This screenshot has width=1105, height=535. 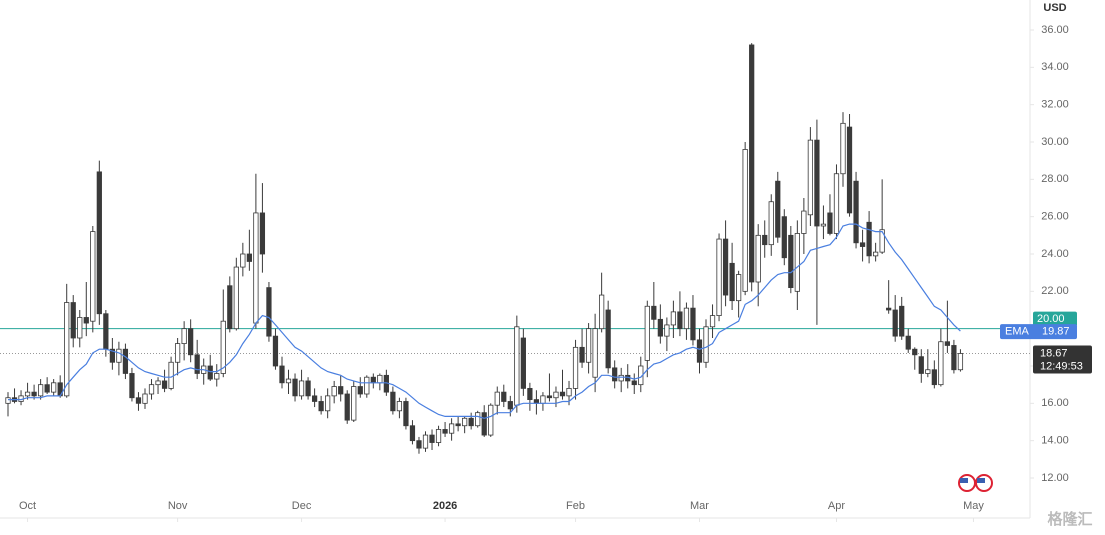 What do you see at coordinates (1069, 519) in the screenshot?
I see `watermark: 格隆汇` at bounding box center [1069, 519].